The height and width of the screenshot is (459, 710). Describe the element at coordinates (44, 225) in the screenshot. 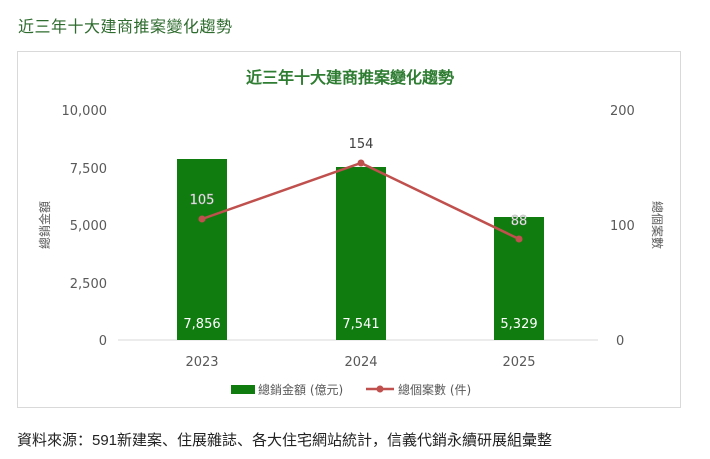

I see `left-axis-label: 總銷金額` at that location.